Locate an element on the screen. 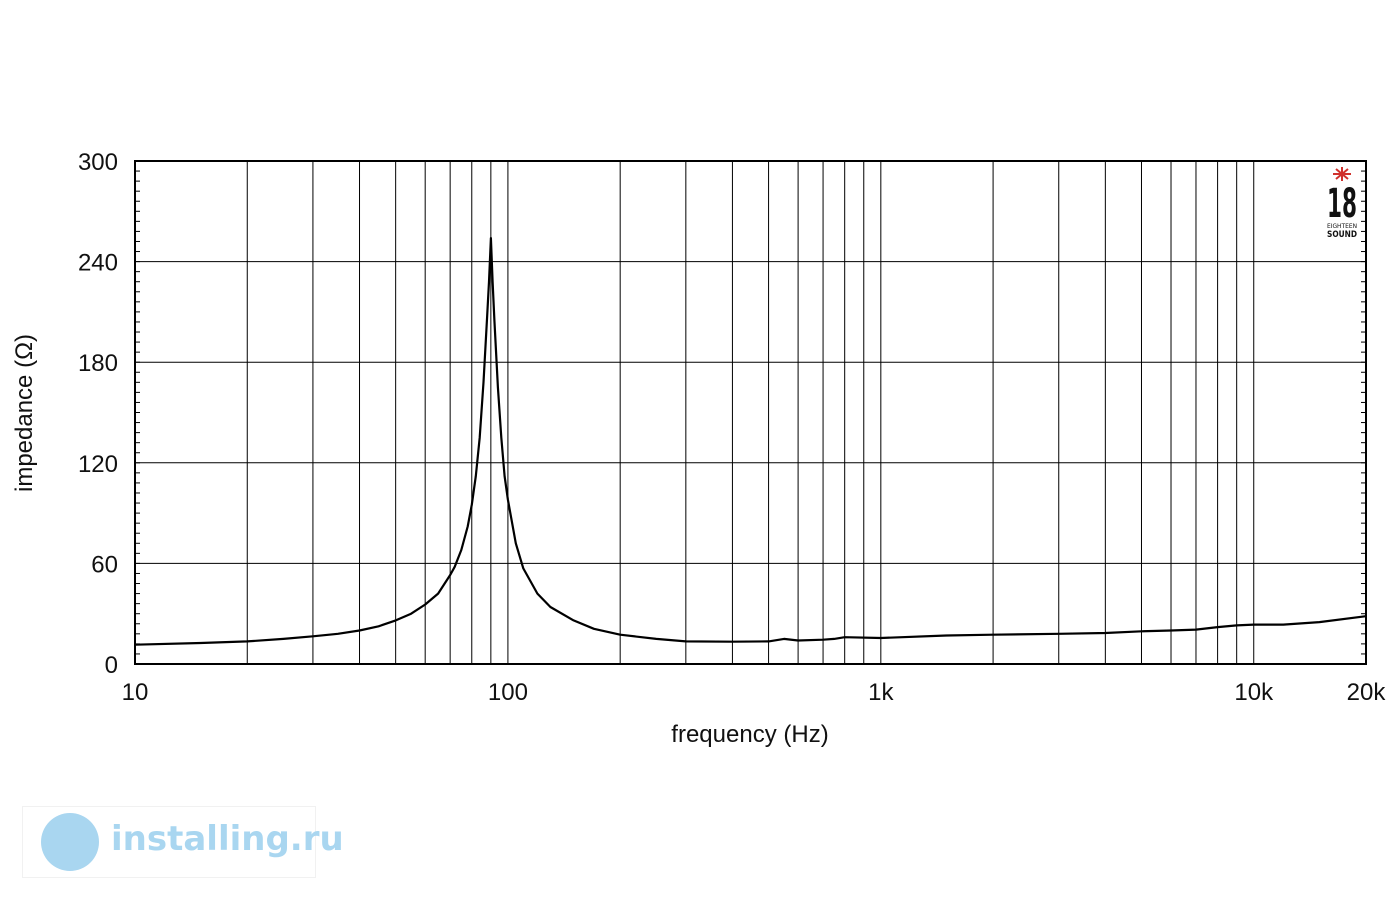  y-tick-label: 120 is located at coordinates (98, 464).